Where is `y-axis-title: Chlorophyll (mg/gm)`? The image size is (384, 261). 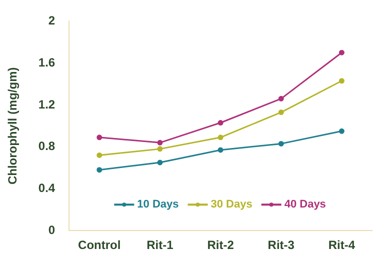 y-axis-title: Chlorophyll (mg/gm) is located at coordinates (13, 126).